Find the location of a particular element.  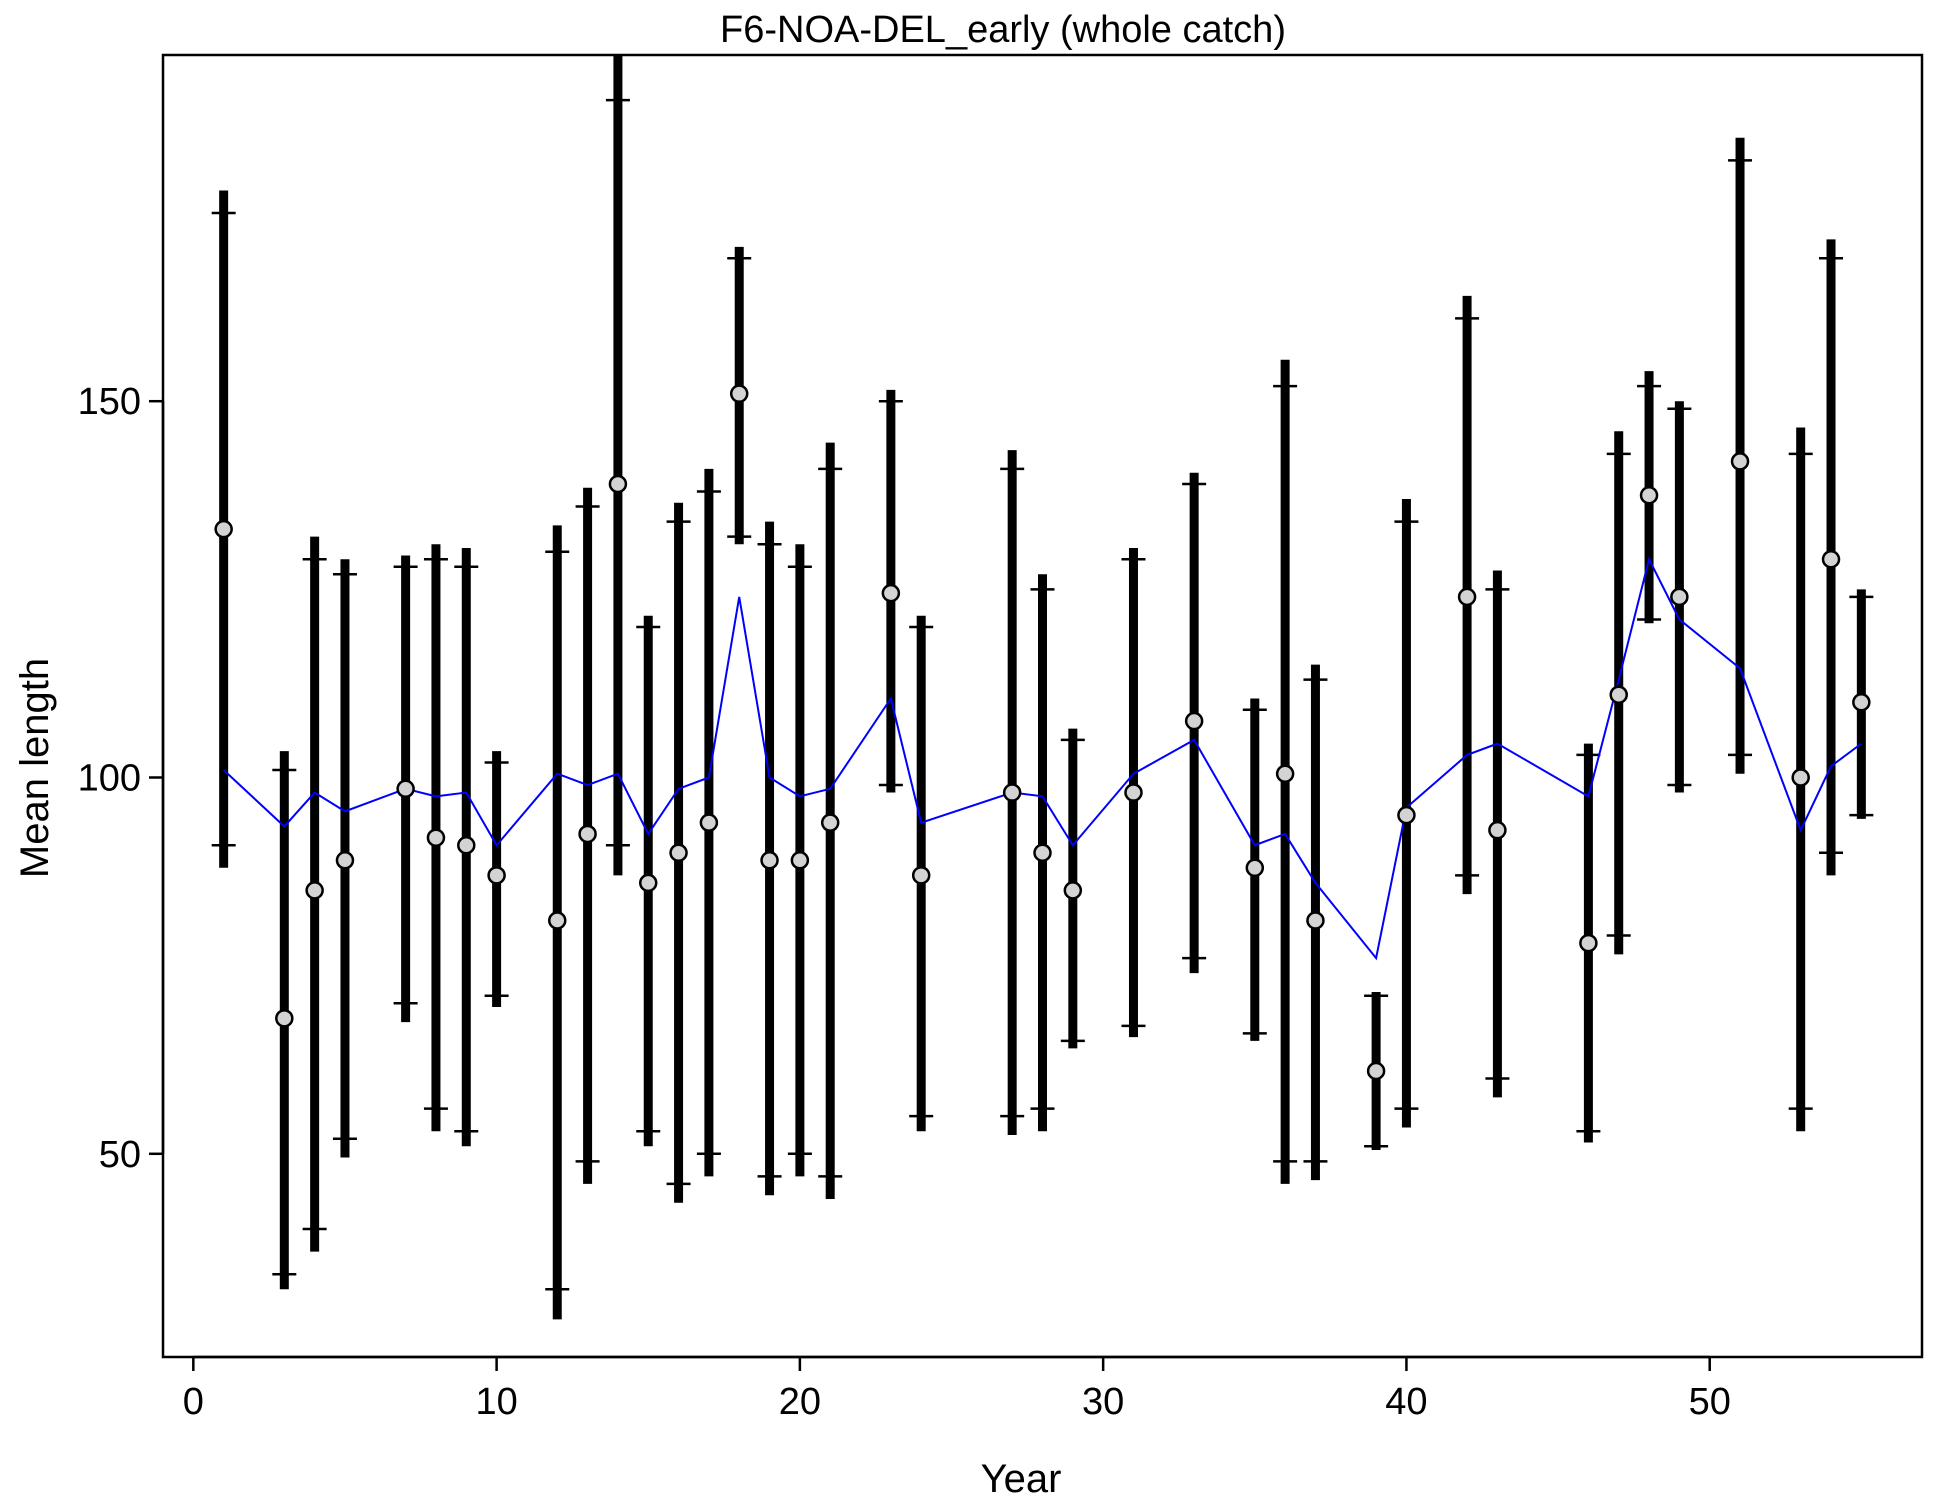

x-tick-label: 50 is located at coordinates (1710, 1402).